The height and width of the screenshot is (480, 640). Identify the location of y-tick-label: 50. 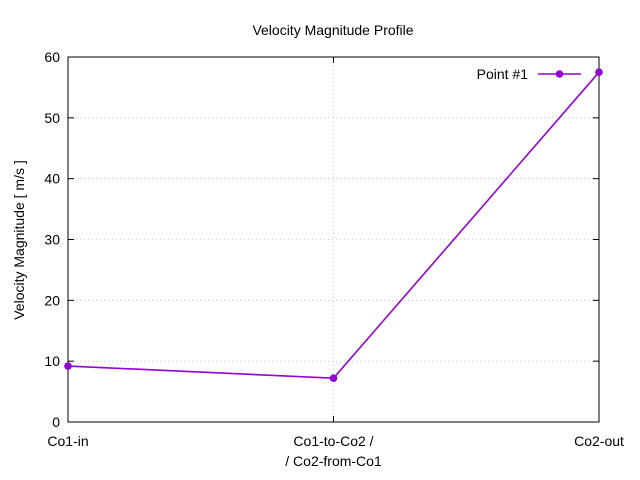
(52, 118).